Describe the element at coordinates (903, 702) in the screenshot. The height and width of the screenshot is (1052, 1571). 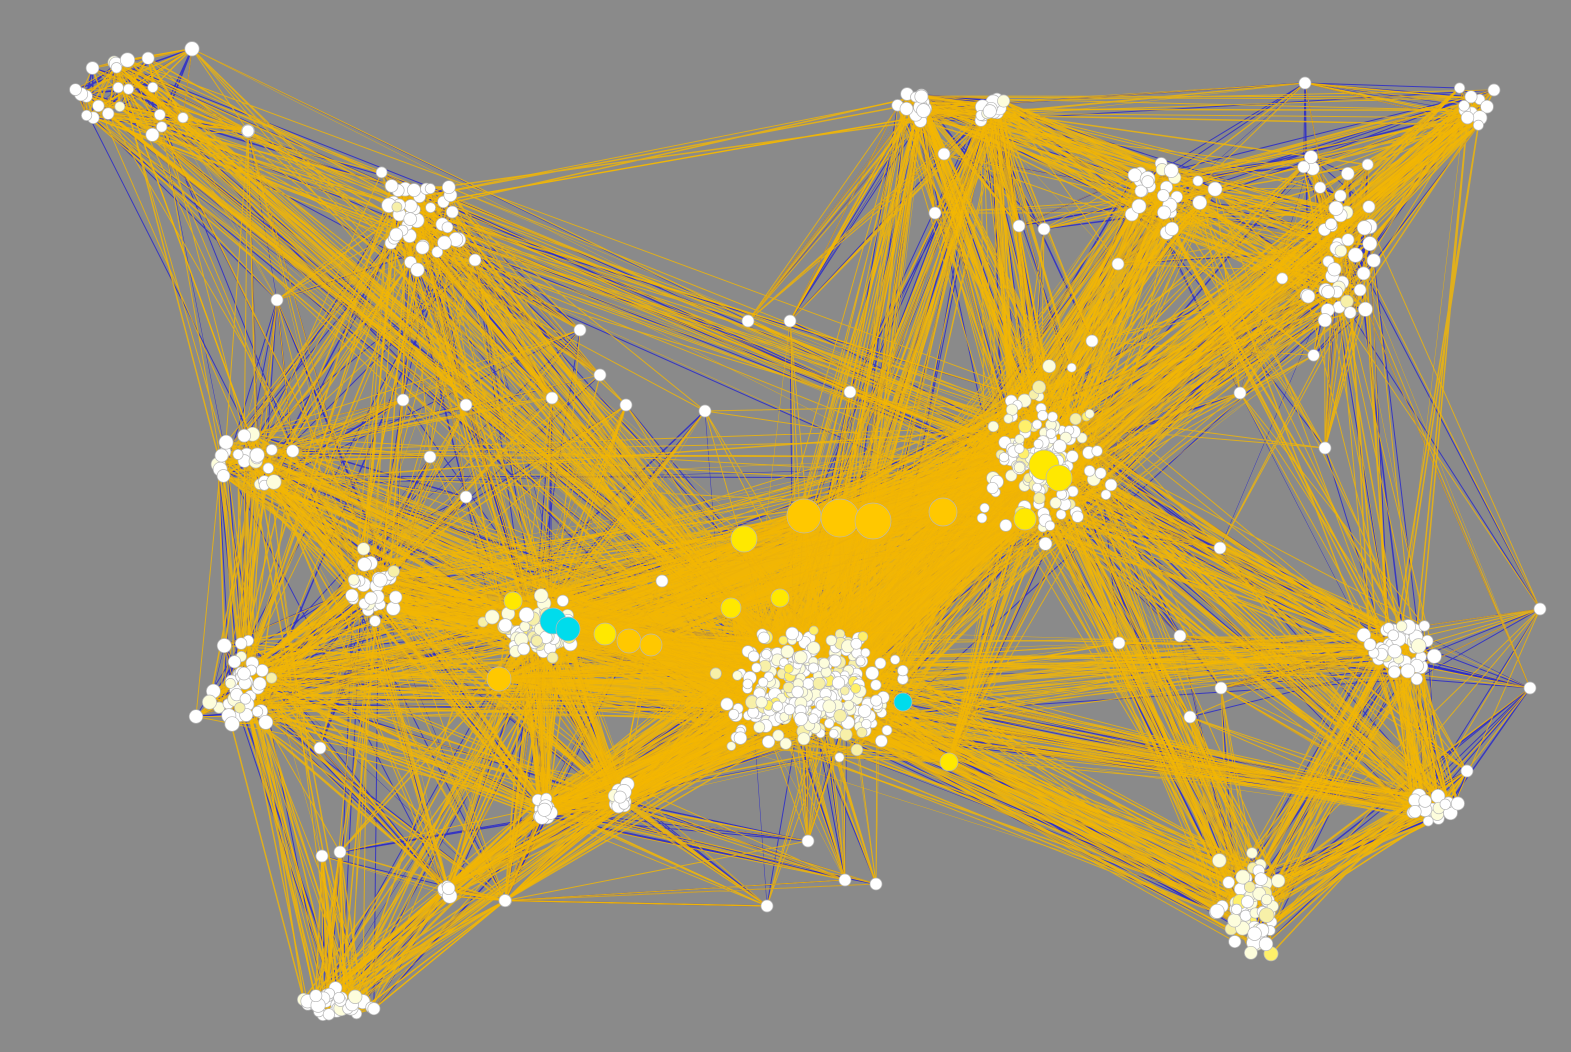
I see `graph-node-highlighted` at that location.